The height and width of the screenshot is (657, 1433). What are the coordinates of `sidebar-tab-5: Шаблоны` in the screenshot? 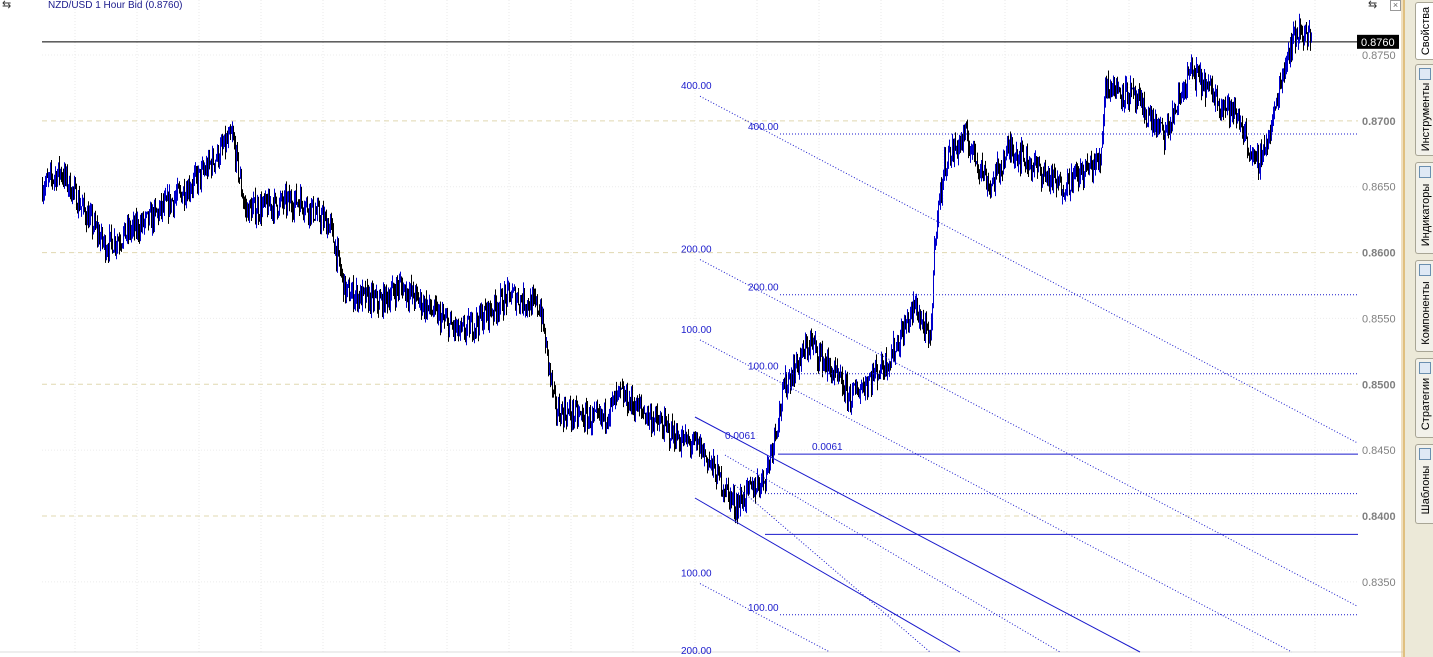 It's located at (1424, 484).